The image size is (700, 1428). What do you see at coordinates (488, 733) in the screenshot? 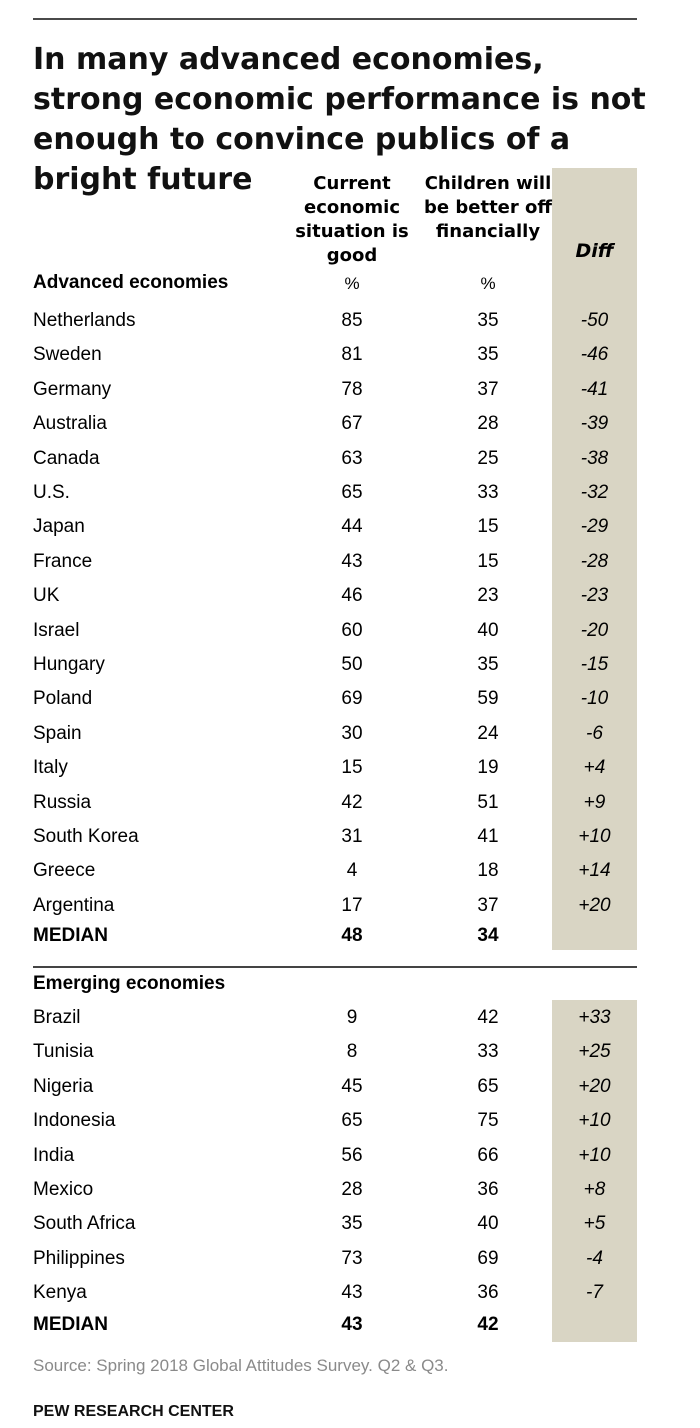
I see `children-value-cell: 24` at bounding box center [488, 733].